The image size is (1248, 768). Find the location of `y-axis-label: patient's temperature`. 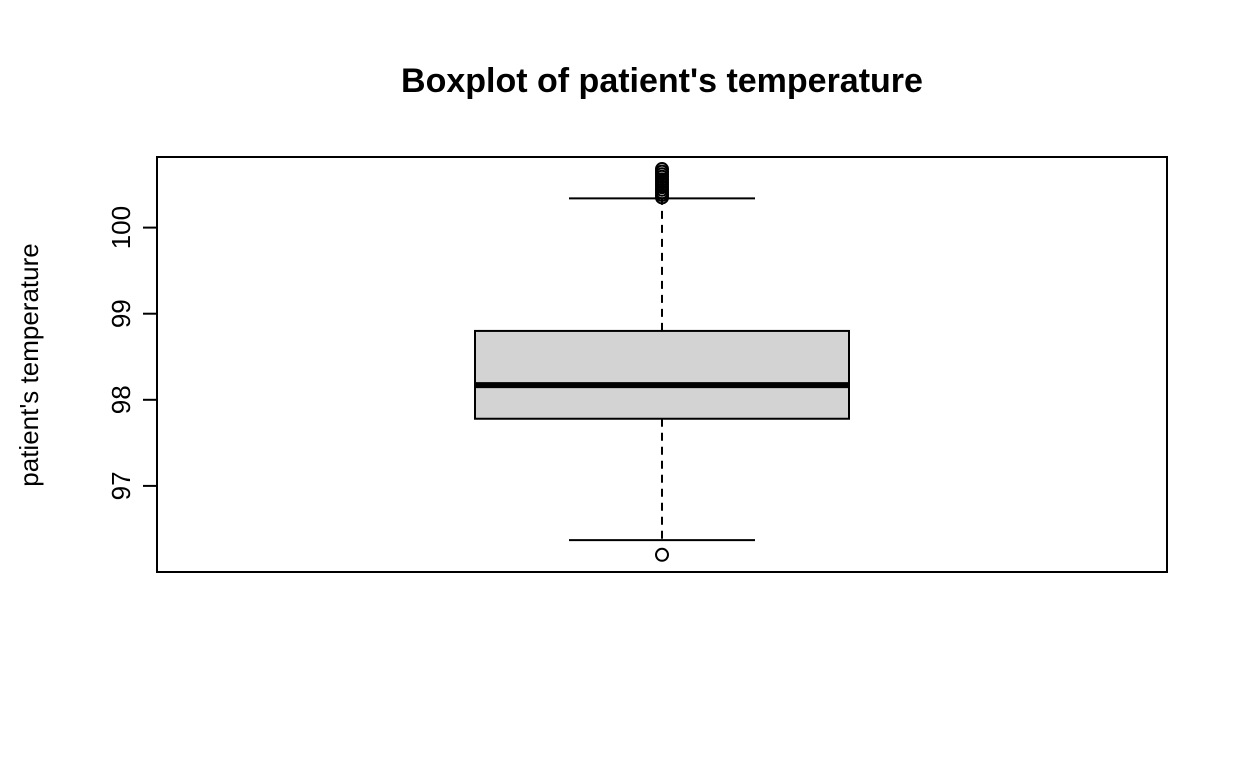

y-axis-label: patient's temperature is located at coordinates (29, 364).